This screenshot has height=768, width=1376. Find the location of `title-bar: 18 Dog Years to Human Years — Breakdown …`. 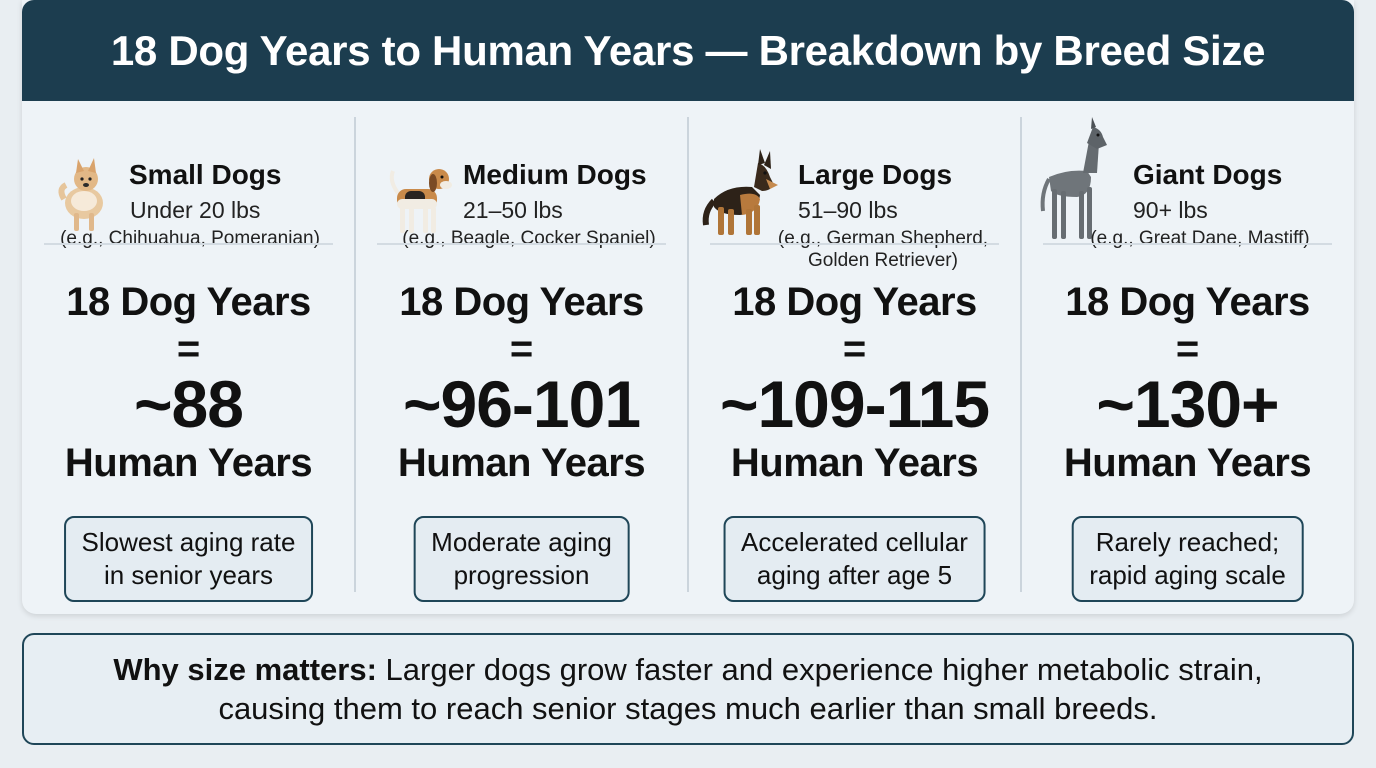

title-bar: 18 Dog Years to Human Years — Breakdown … is located at coordinates (688, 50).